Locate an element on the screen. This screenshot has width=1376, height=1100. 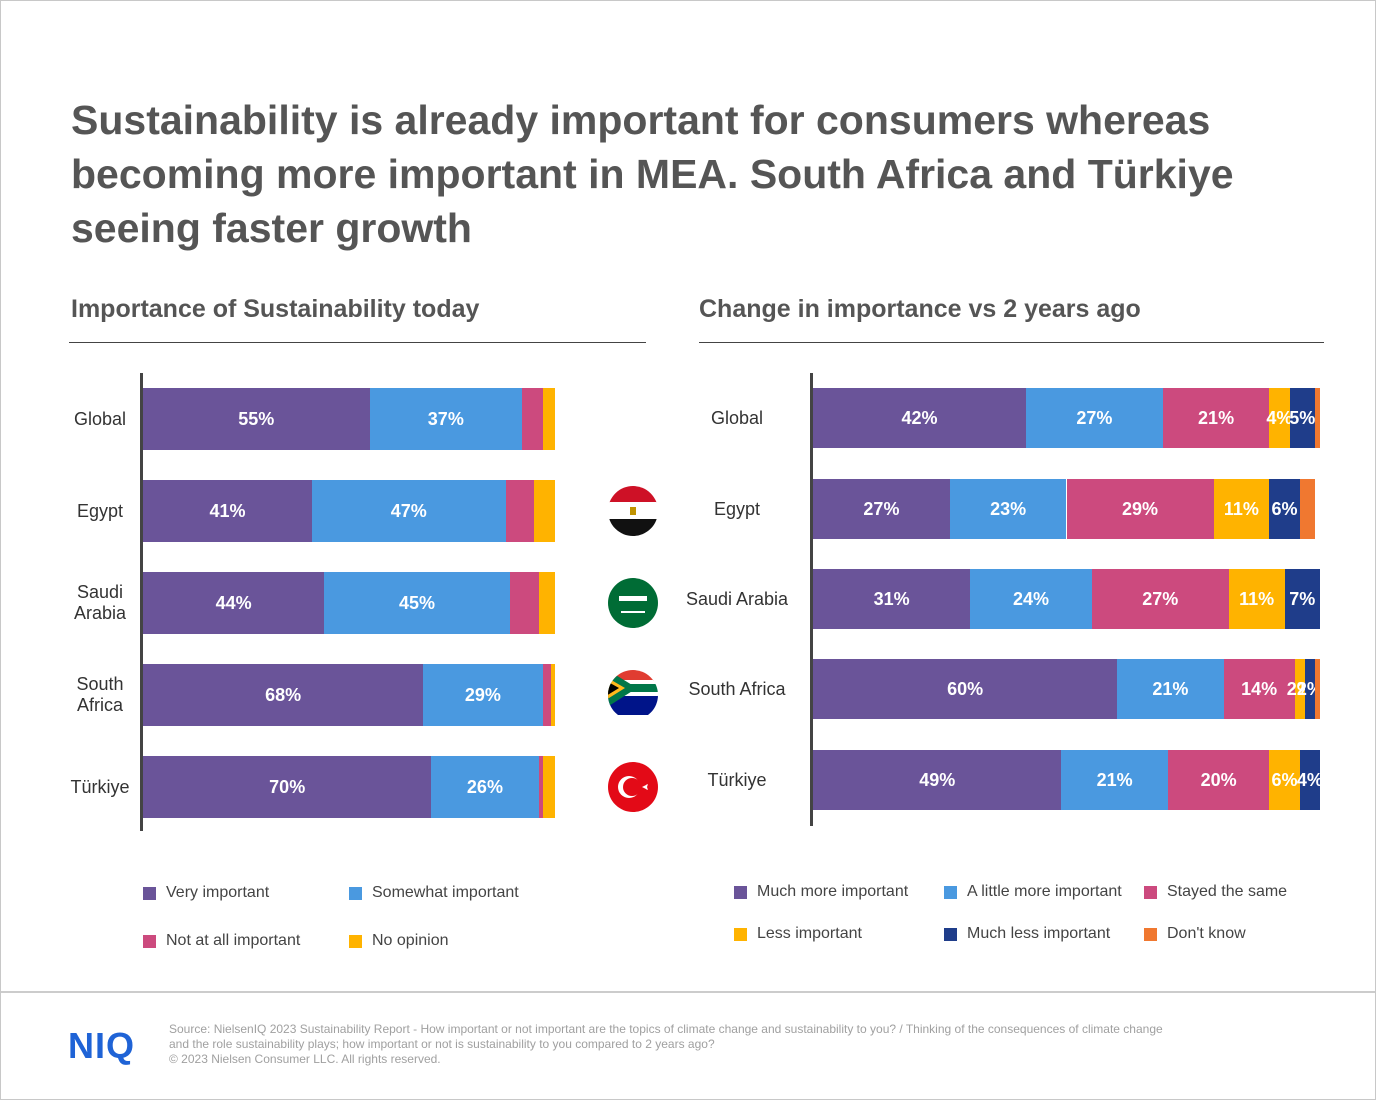
legend-label: Less important is located at coordinates (809, 933).